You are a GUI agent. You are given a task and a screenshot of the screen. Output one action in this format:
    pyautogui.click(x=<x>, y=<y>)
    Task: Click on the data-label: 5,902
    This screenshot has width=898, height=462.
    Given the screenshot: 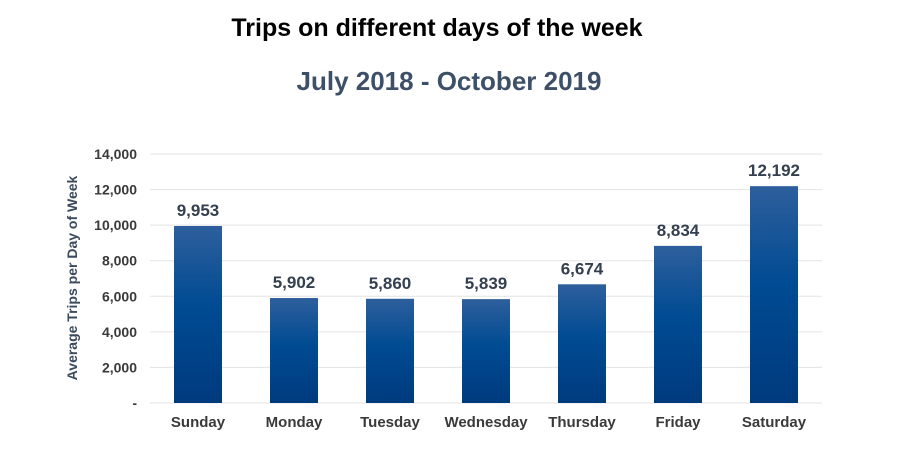 What is the action you would take?
    pyautogui.click(x=294, y=282)
    